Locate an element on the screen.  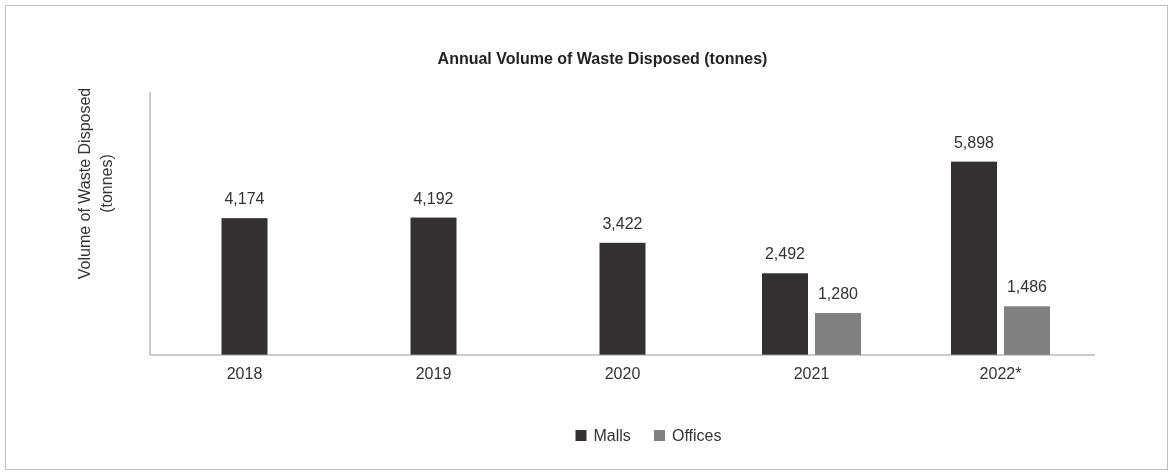
x-tick-label: 2021 is located at coordinates (811, 373).